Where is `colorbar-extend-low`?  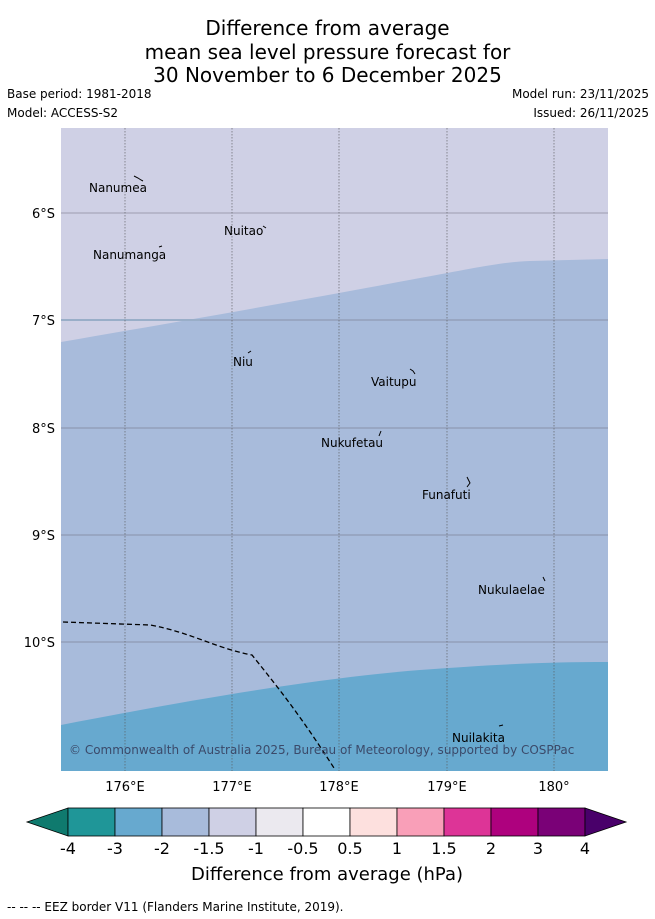
colorbar-extend-low is located at coordinates (47, 822).